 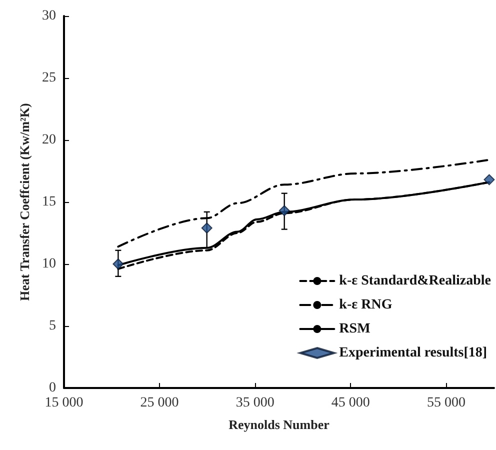 What do you see at coordinates (49, 140) in the screenshot?
I see `y-tick-label: 20` at bounding box center [49, 140].